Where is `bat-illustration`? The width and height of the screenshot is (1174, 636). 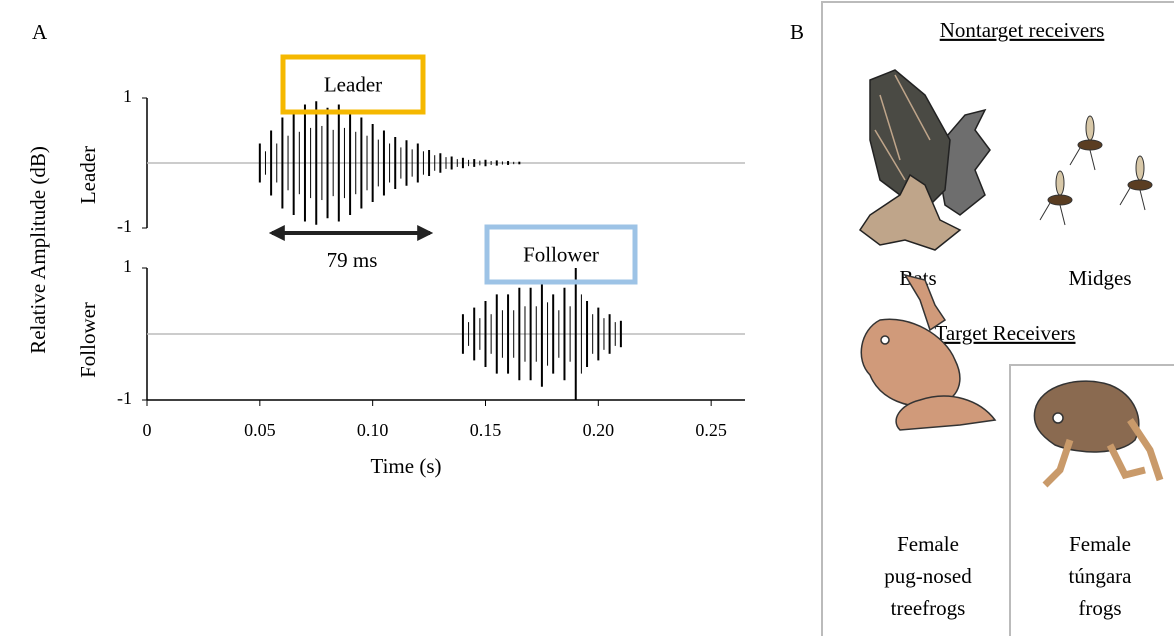 bat-illustration is located at coordinates (924, 160).